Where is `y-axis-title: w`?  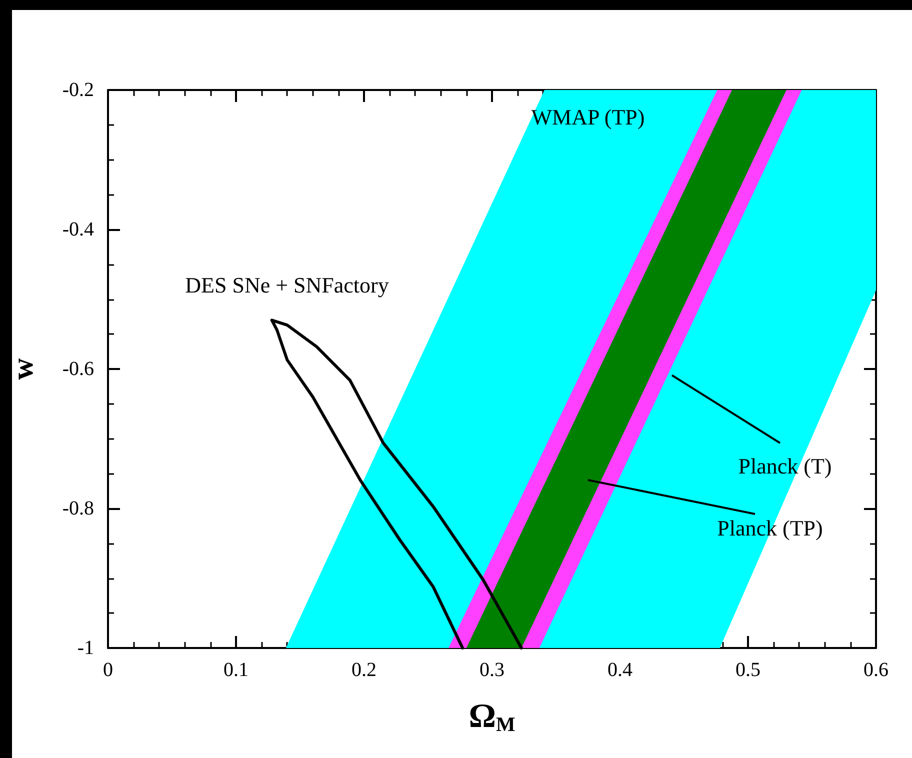
y-axis-title: w is located at coordinates (23, 369).